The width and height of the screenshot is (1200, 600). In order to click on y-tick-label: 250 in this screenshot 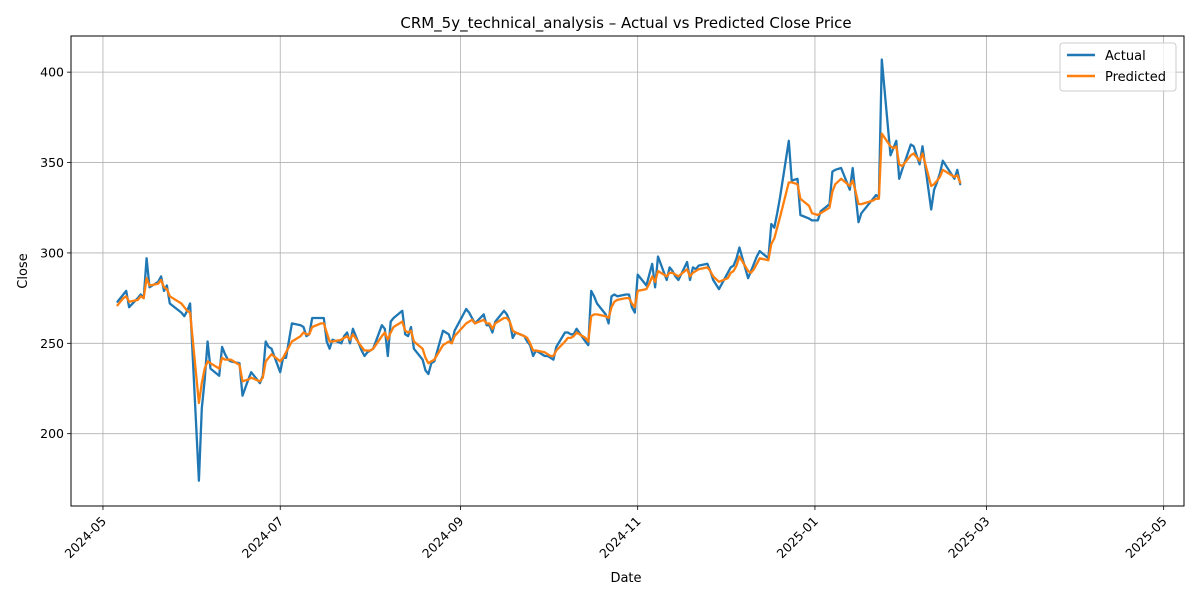, I will do `click(52, 343)`.